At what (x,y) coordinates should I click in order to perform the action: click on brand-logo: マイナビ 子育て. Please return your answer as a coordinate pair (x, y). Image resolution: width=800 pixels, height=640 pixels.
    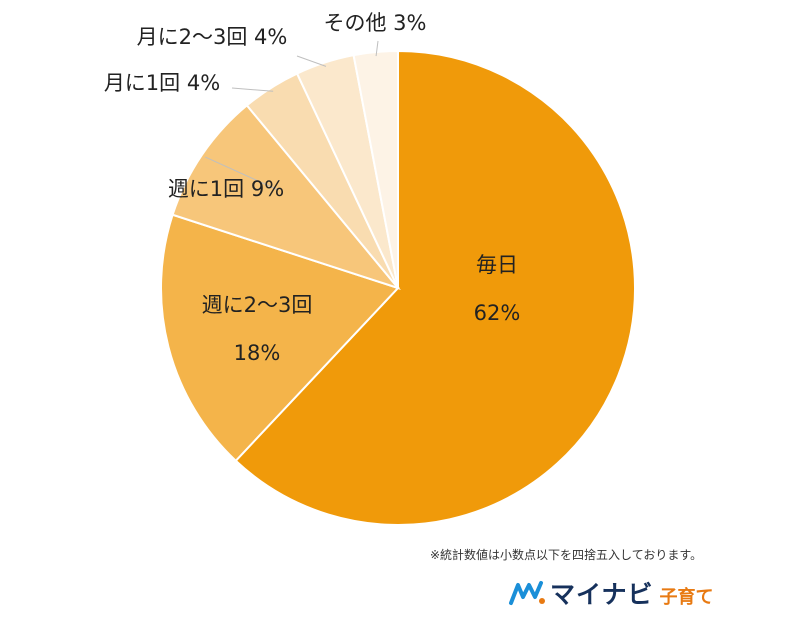
    Looking at the image, I should click on (611, 593).